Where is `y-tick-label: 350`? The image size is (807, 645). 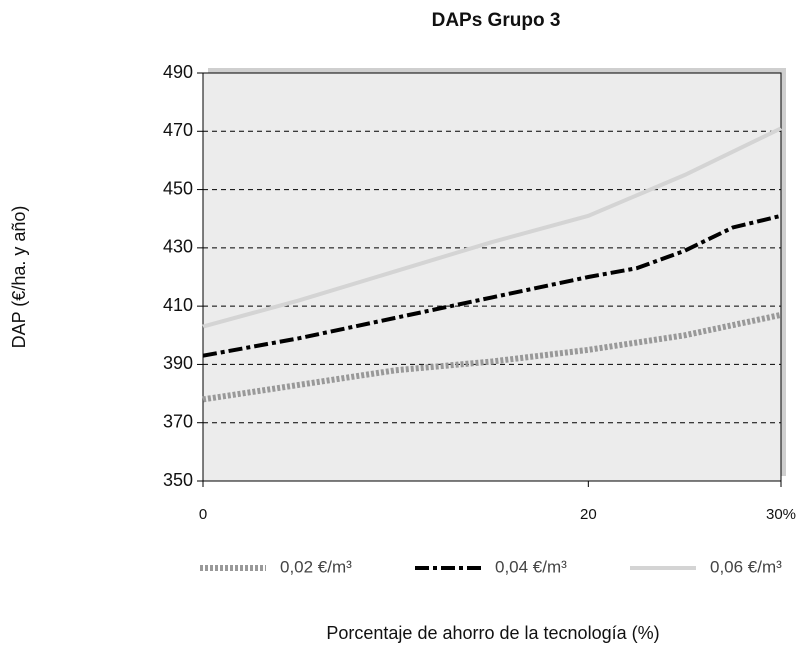
y-tick-label: 350 is located at coordinates (178, 480).